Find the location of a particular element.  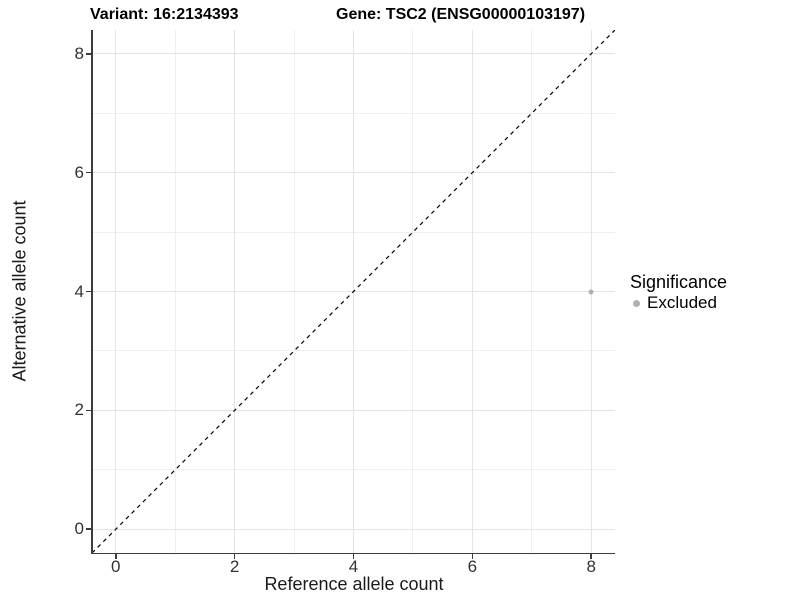

y-tick-label: 2 is located at coordinates (79, 410).